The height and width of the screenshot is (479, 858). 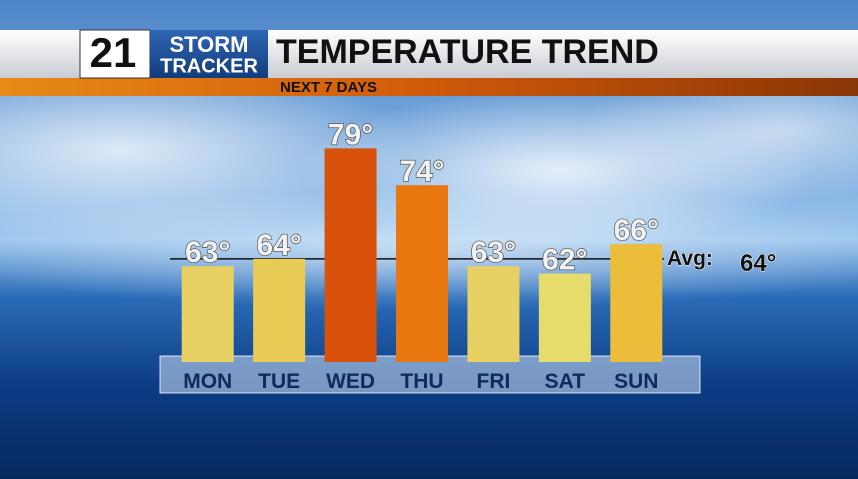 What do you see at coordinates (421, 381) in the screenshot?
I see `x-tick-label: THU` at bounding box center [421, 381].